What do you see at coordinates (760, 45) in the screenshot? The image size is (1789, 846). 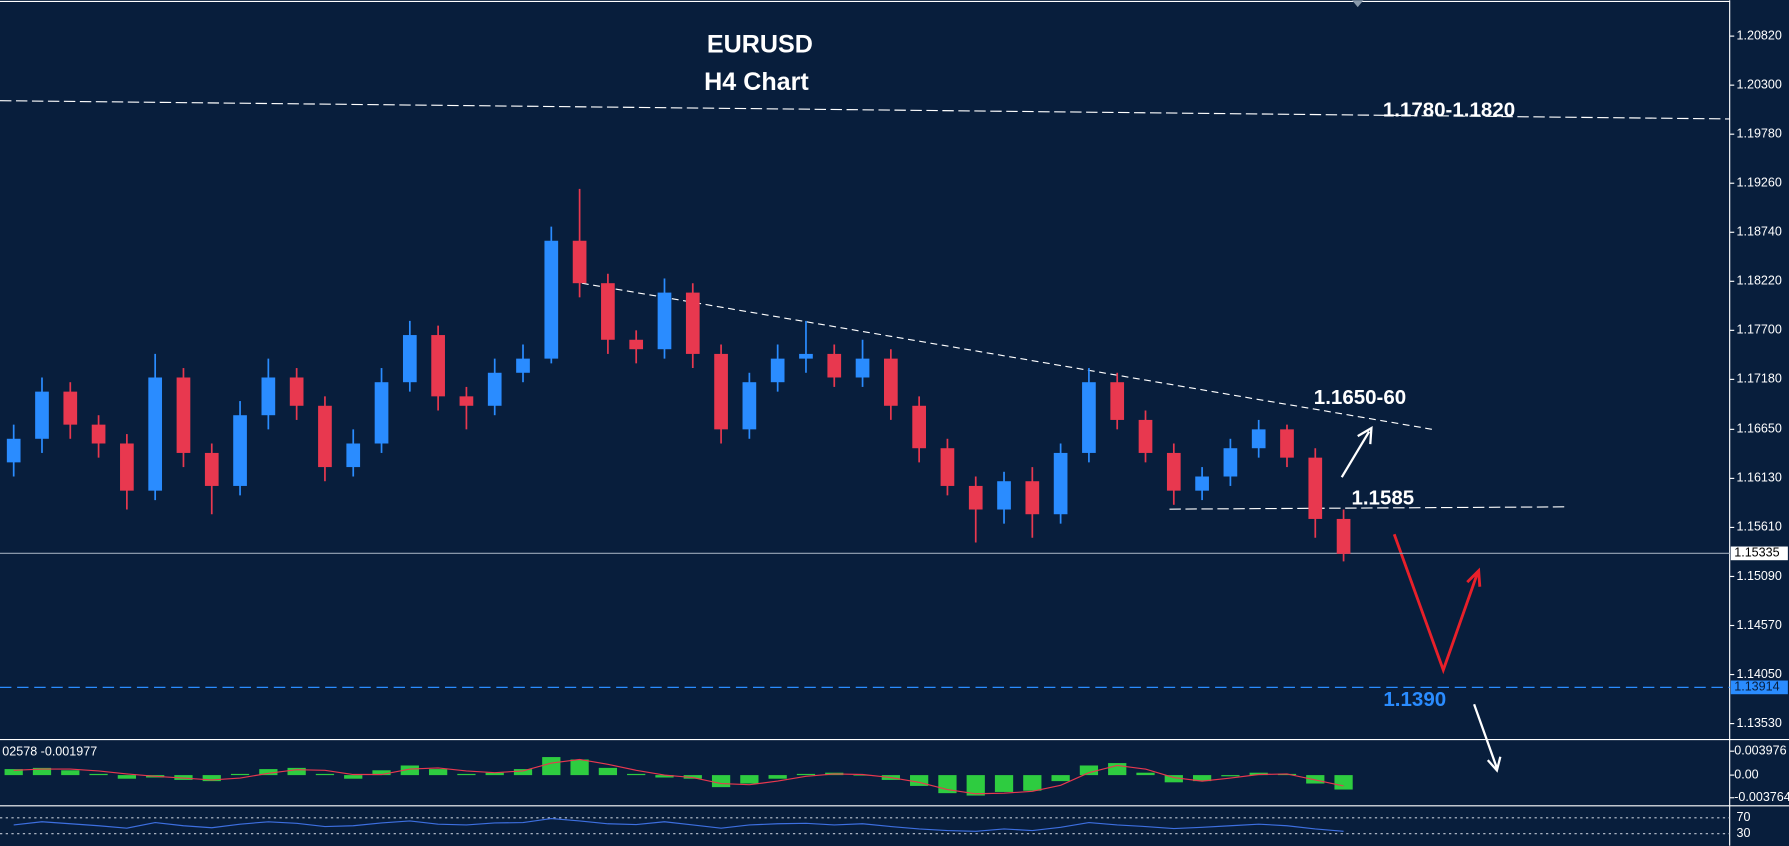 I see `chart-title: EURUSD` at bounding box center [760, 45].